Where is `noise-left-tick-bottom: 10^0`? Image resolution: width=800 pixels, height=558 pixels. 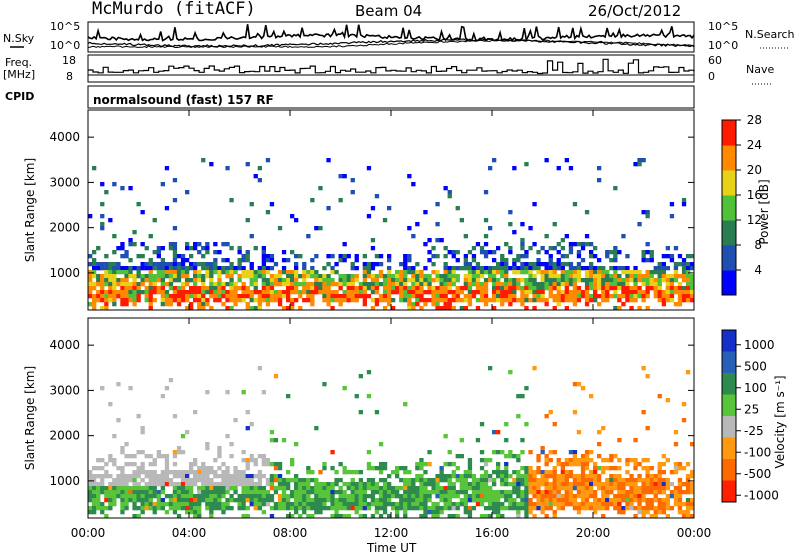 noise-left-tick-bottom: 10^0 is located at coordinates (65, 45).